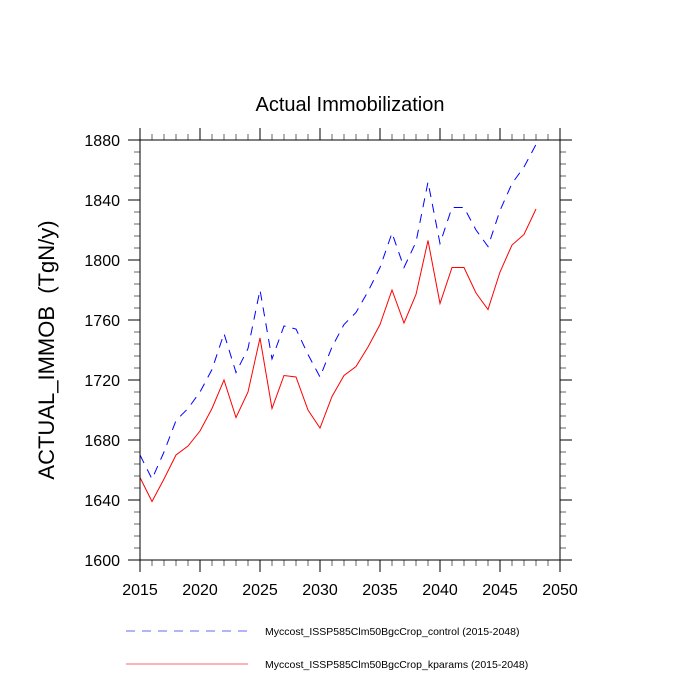 The image size is (700, 700). I want to click on y-axis-label: ACTUAL_IMMOB (TgN/y), so click(46, 349).